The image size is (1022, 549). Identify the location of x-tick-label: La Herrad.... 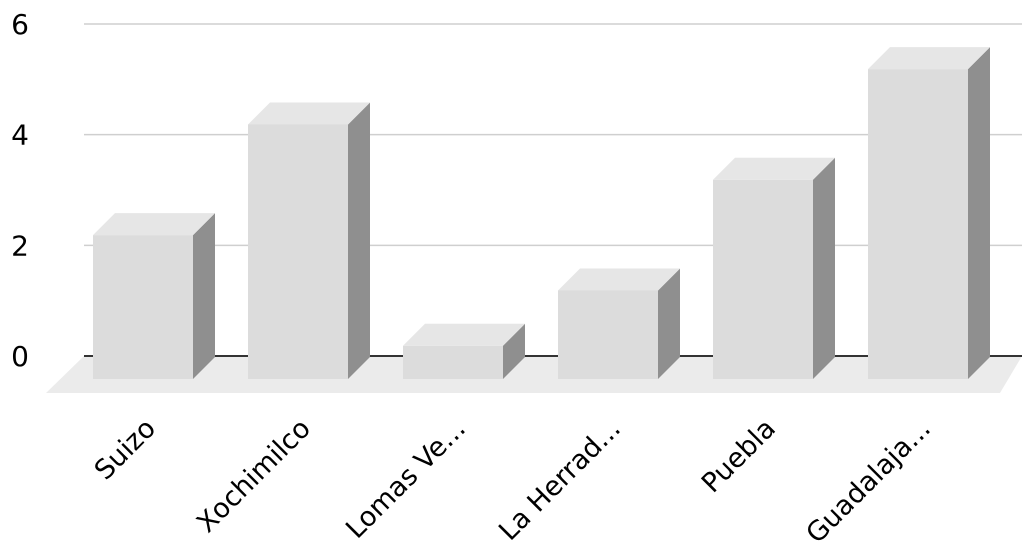
(560, 480).